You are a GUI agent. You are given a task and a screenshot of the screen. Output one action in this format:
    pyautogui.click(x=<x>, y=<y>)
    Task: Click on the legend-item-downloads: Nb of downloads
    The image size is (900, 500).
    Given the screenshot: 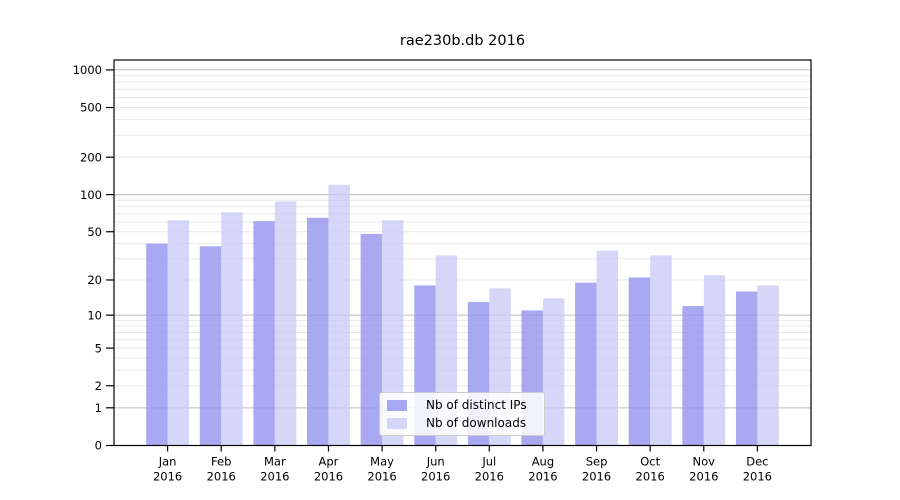 What is the action you would take?
    pyautogui.click(x=462, y=423)
    